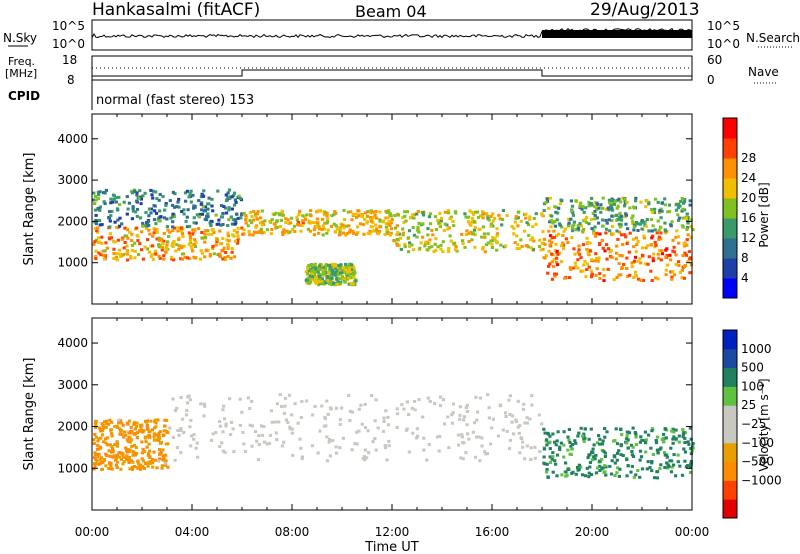  Describe the element at coordinates (763, 72) in the screenshot. I see `nave-label: Nave` at that location.